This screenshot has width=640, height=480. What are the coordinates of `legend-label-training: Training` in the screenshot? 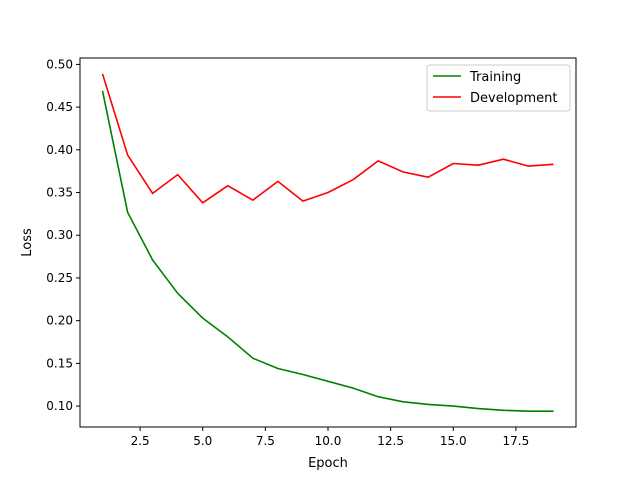 It's located at (495, 77).